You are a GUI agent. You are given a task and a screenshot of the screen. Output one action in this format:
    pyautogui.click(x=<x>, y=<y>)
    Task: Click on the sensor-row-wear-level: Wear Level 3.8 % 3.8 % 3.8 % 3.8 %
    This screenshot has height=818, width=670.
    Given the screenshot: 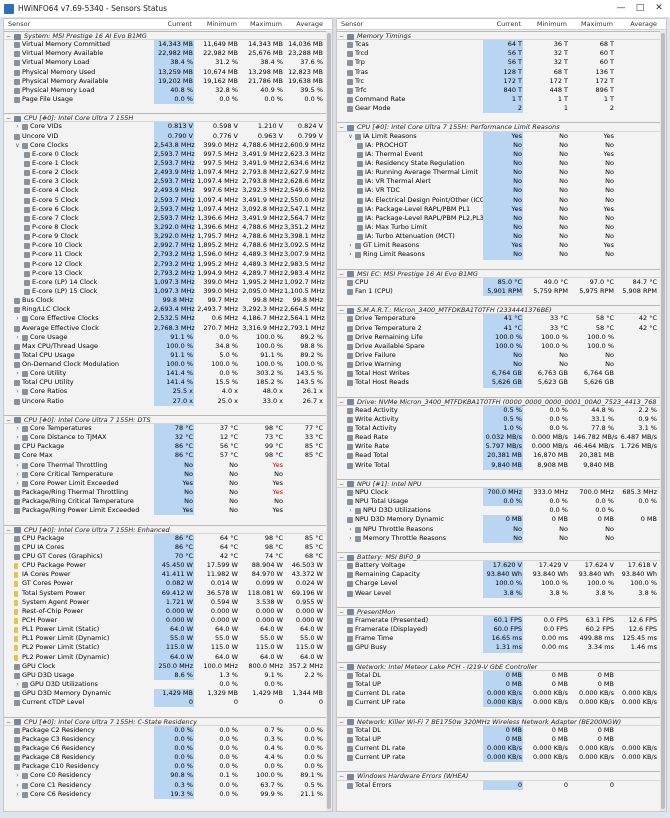 What is the action you would take?
    pyautogui.click(x=498, y=593)
    